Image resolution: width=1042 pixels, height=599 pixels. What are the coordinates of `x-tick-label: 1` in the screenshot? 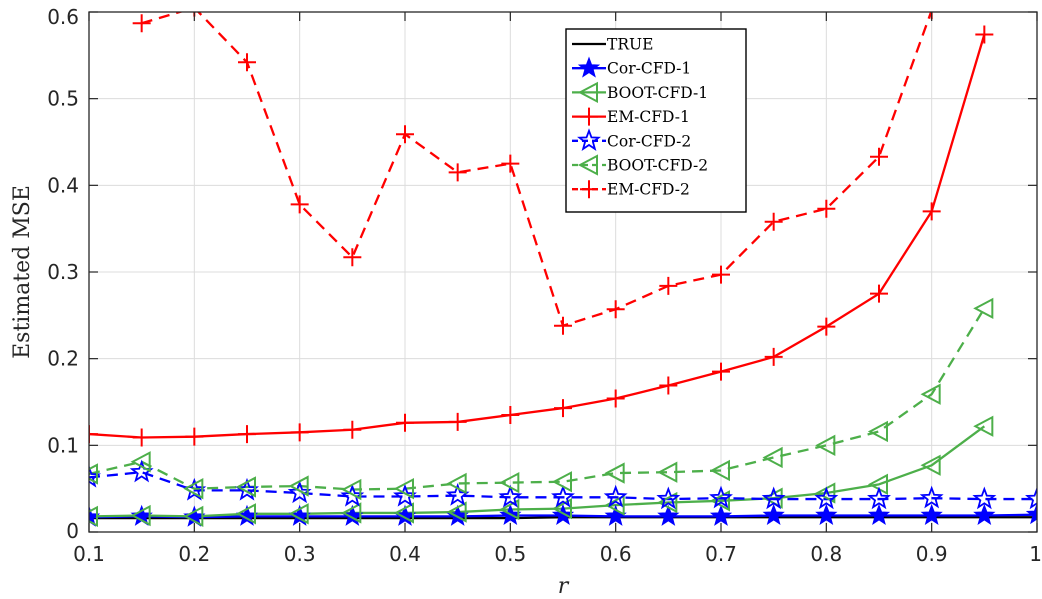 It's located at (1035, 554).